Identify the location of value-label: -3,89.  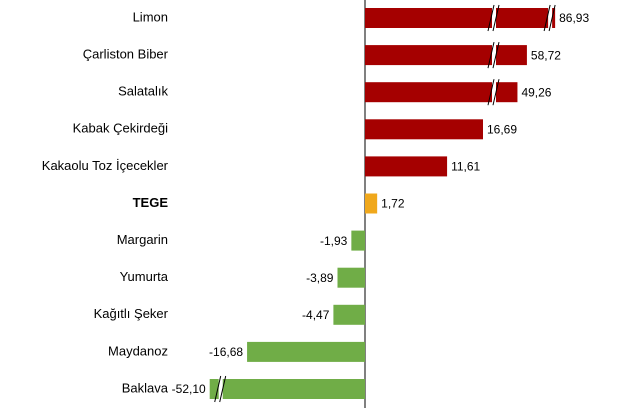
(320, 278).